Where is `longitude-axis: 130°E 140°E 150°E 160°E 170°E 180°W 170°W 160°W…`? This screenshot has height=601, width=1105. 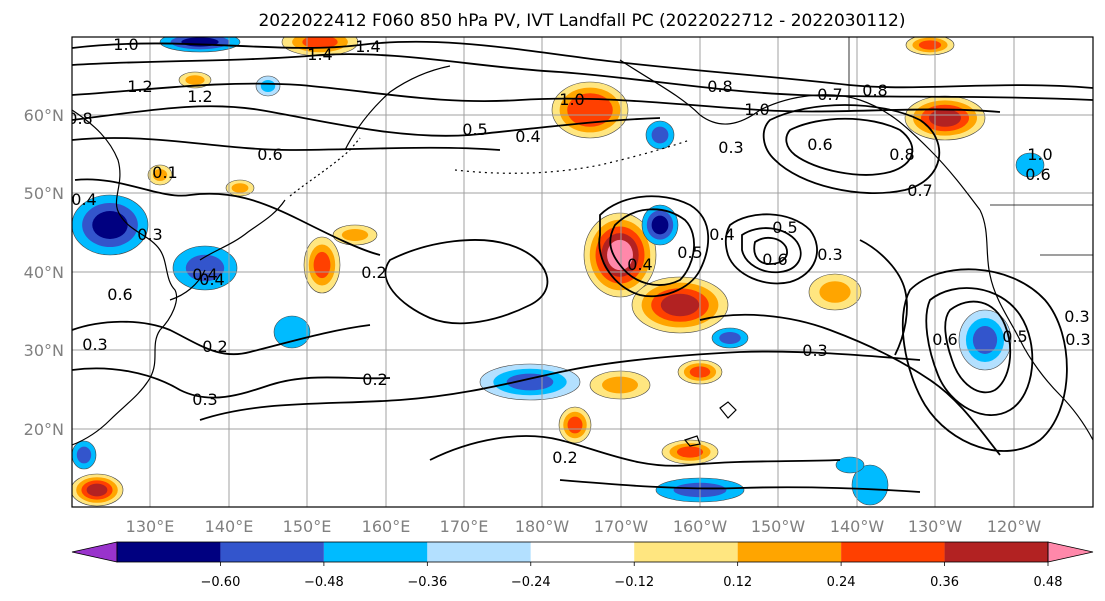 longitude-axis: 130°E 140°E 150°E 160°E 170°E 180°W 170°W 160°W… is located at coordinates (584, 526).